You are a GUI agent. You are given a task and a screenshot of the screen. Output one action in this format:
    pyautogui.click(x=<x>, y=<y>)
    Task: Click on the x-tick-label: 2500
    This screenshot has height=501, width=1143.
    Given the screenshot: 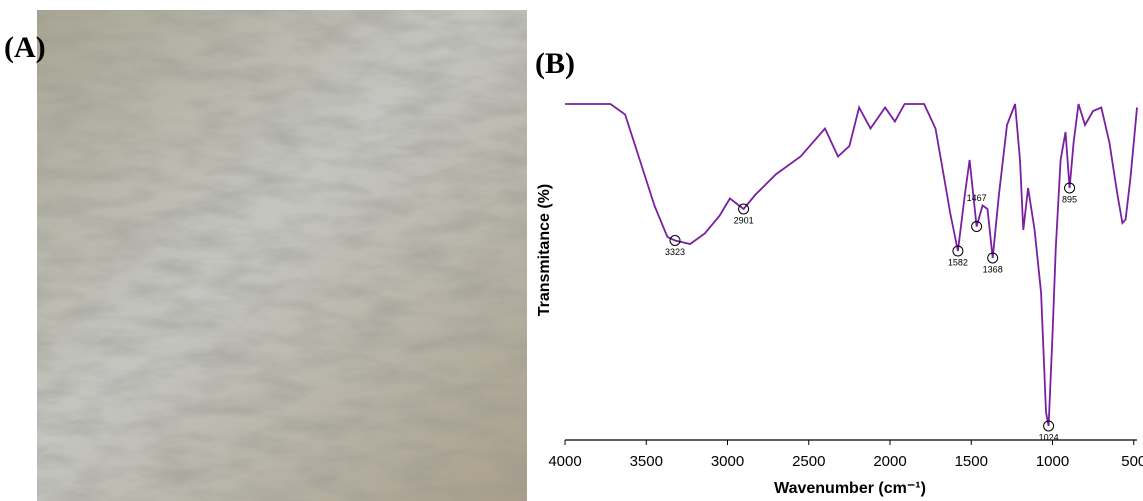 What is the action you would take?
    pyautogui.click(x=808, y=461)
    